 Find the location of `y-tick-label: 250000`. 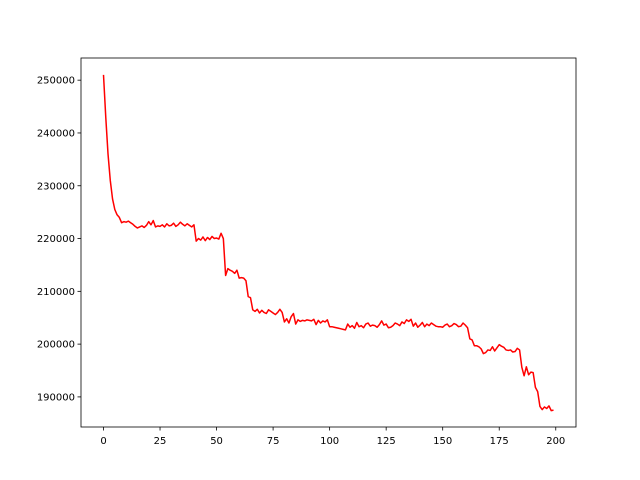

y-tick-label: 250000 is located at coordinates (56, 81).